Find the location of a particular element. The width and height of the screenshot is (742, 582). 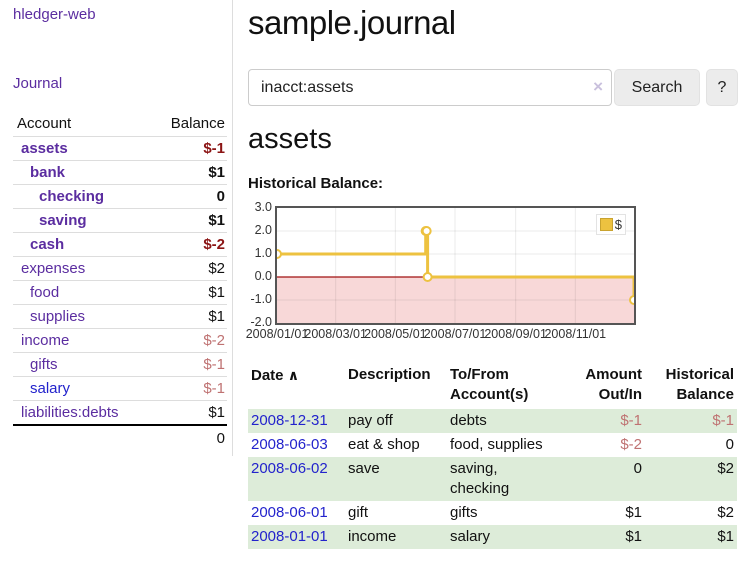

account-link-assets: assets is located at coordinates (44, 148).